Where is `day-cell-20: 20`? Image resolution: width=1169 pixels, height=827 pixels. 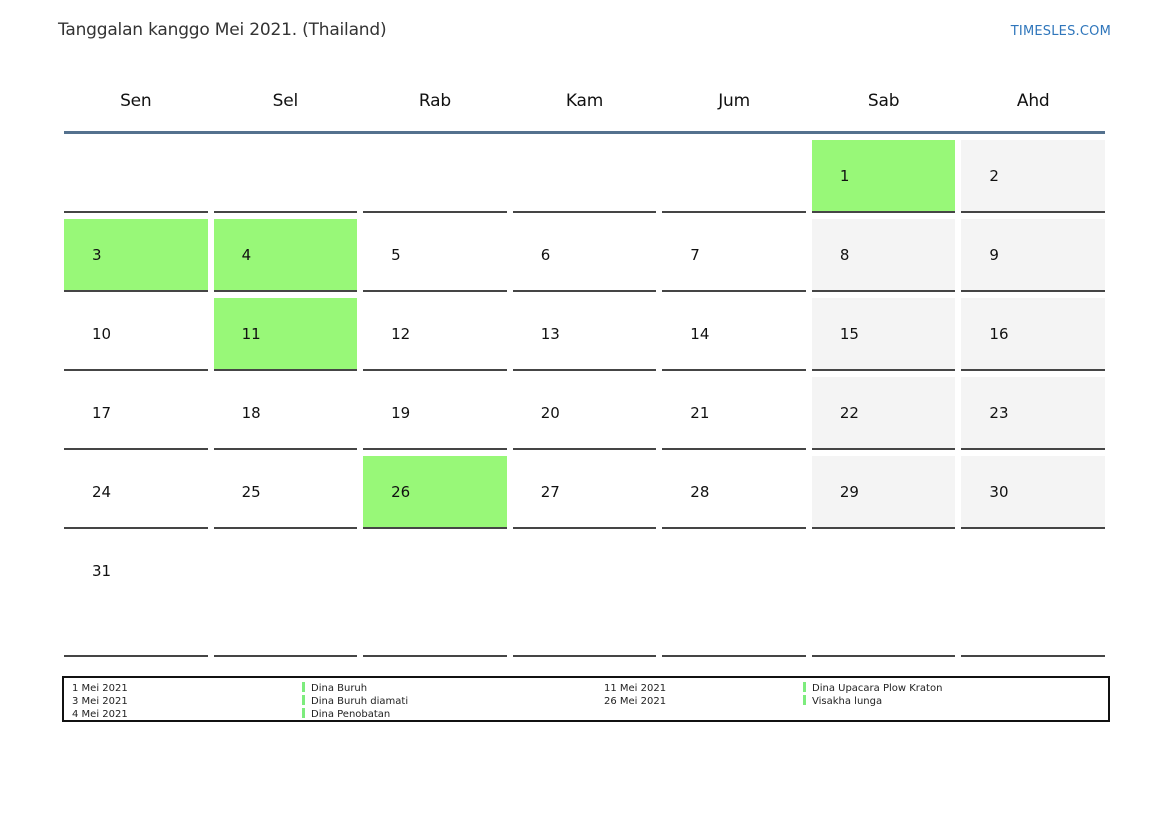 day-cell-20: 20 is located at coordinates (584, 413).